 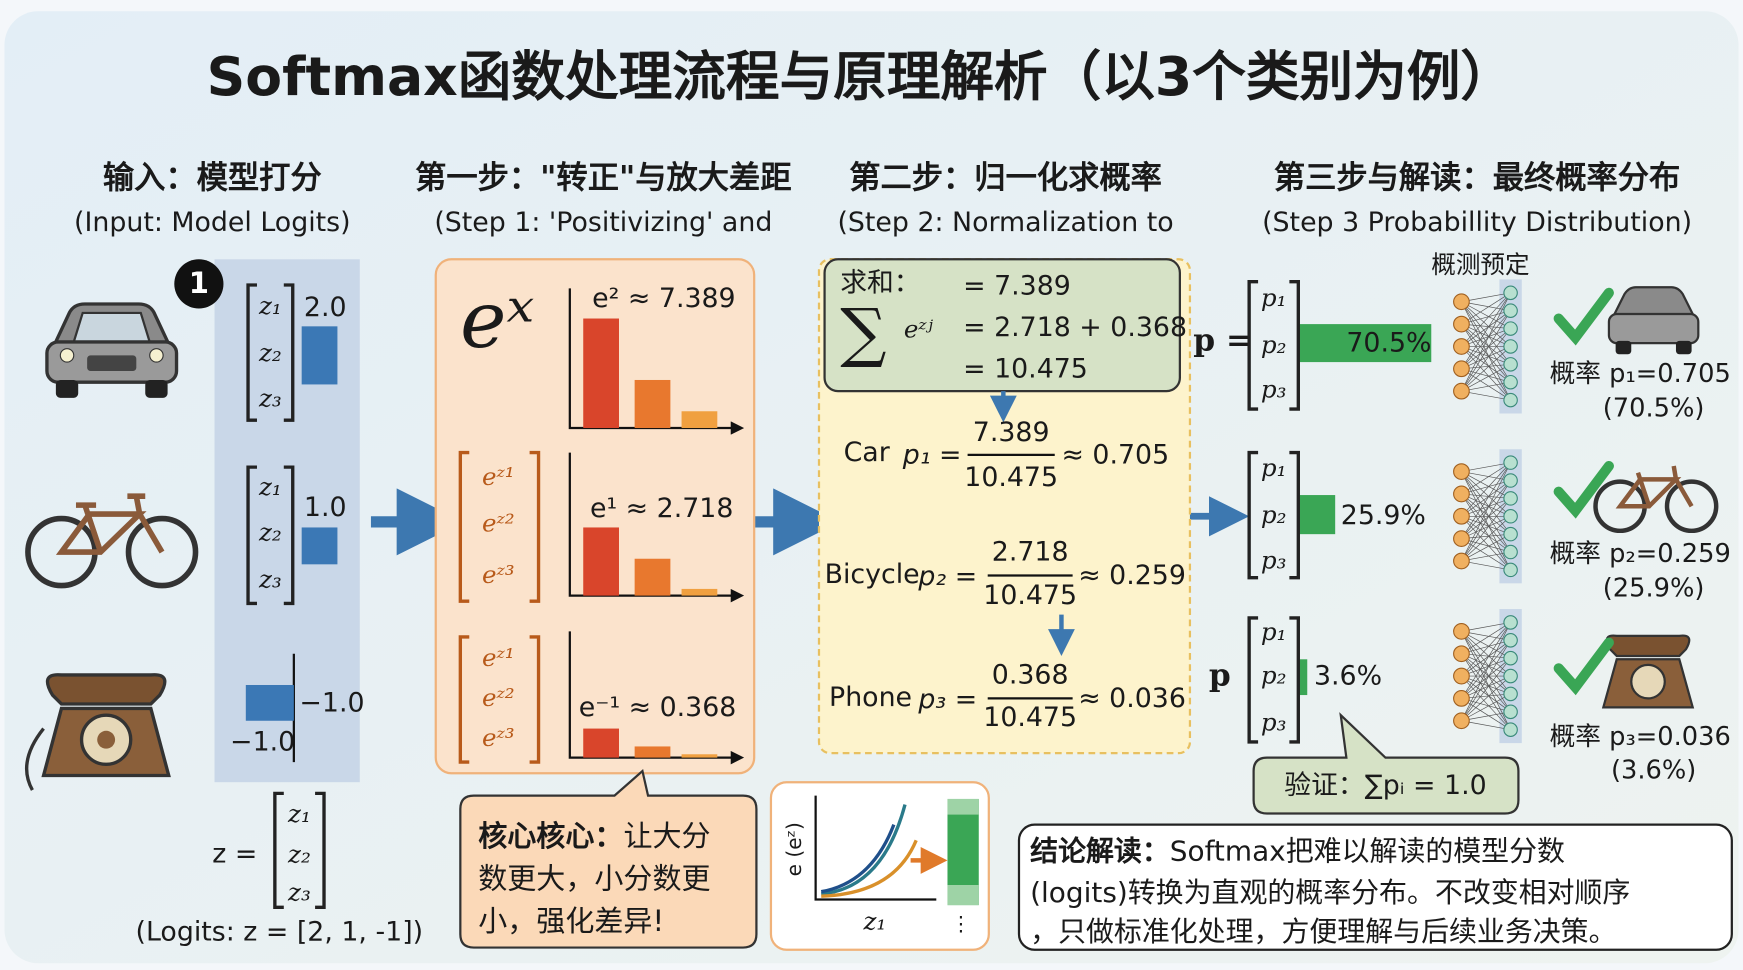 What do you see at coordinates (1115, 454) in the screenshot?
I see `result: ≈ 0.705` at bounding box center [1115, 454].